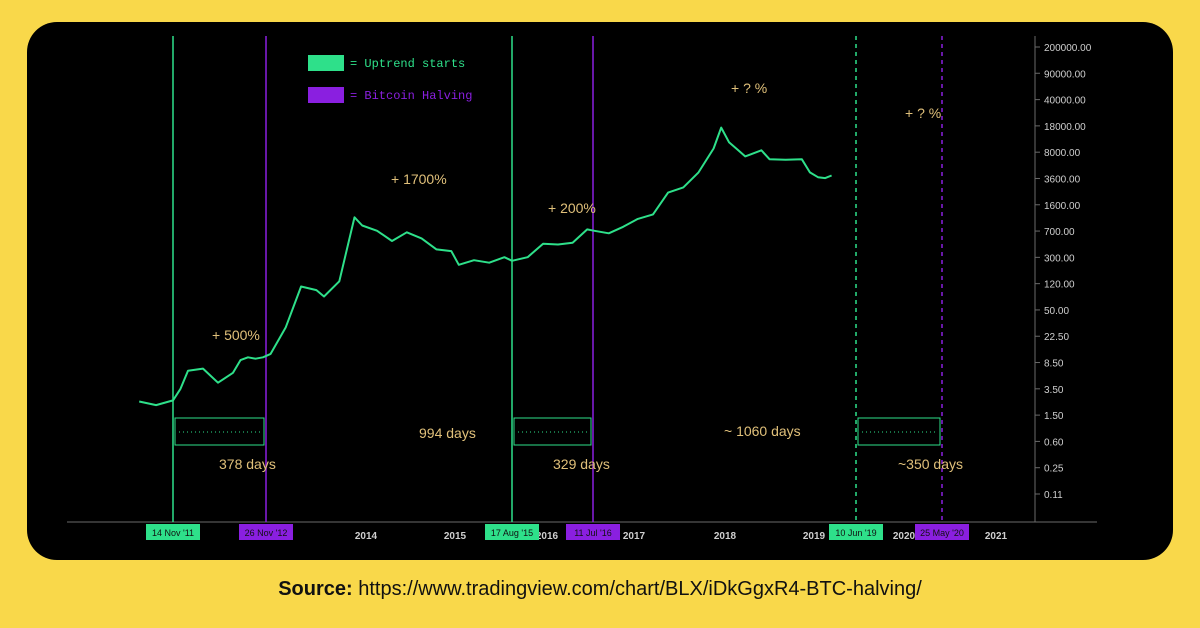 The image size is (1200, 628). I want to click on price-tick-label: 0.25, so click(1054, 469).